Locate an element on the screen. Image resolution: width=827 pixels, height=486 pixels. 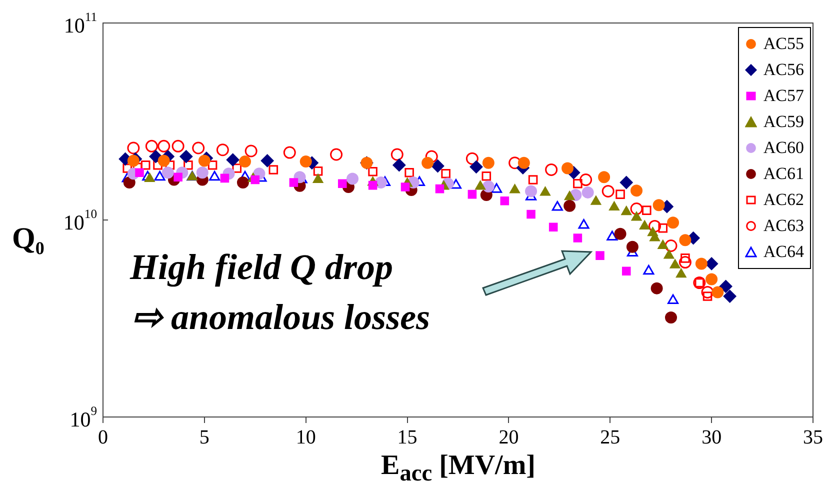
x-axis-title: E$_{acc}$ [MV/m] is located at coordinates (458, 468).